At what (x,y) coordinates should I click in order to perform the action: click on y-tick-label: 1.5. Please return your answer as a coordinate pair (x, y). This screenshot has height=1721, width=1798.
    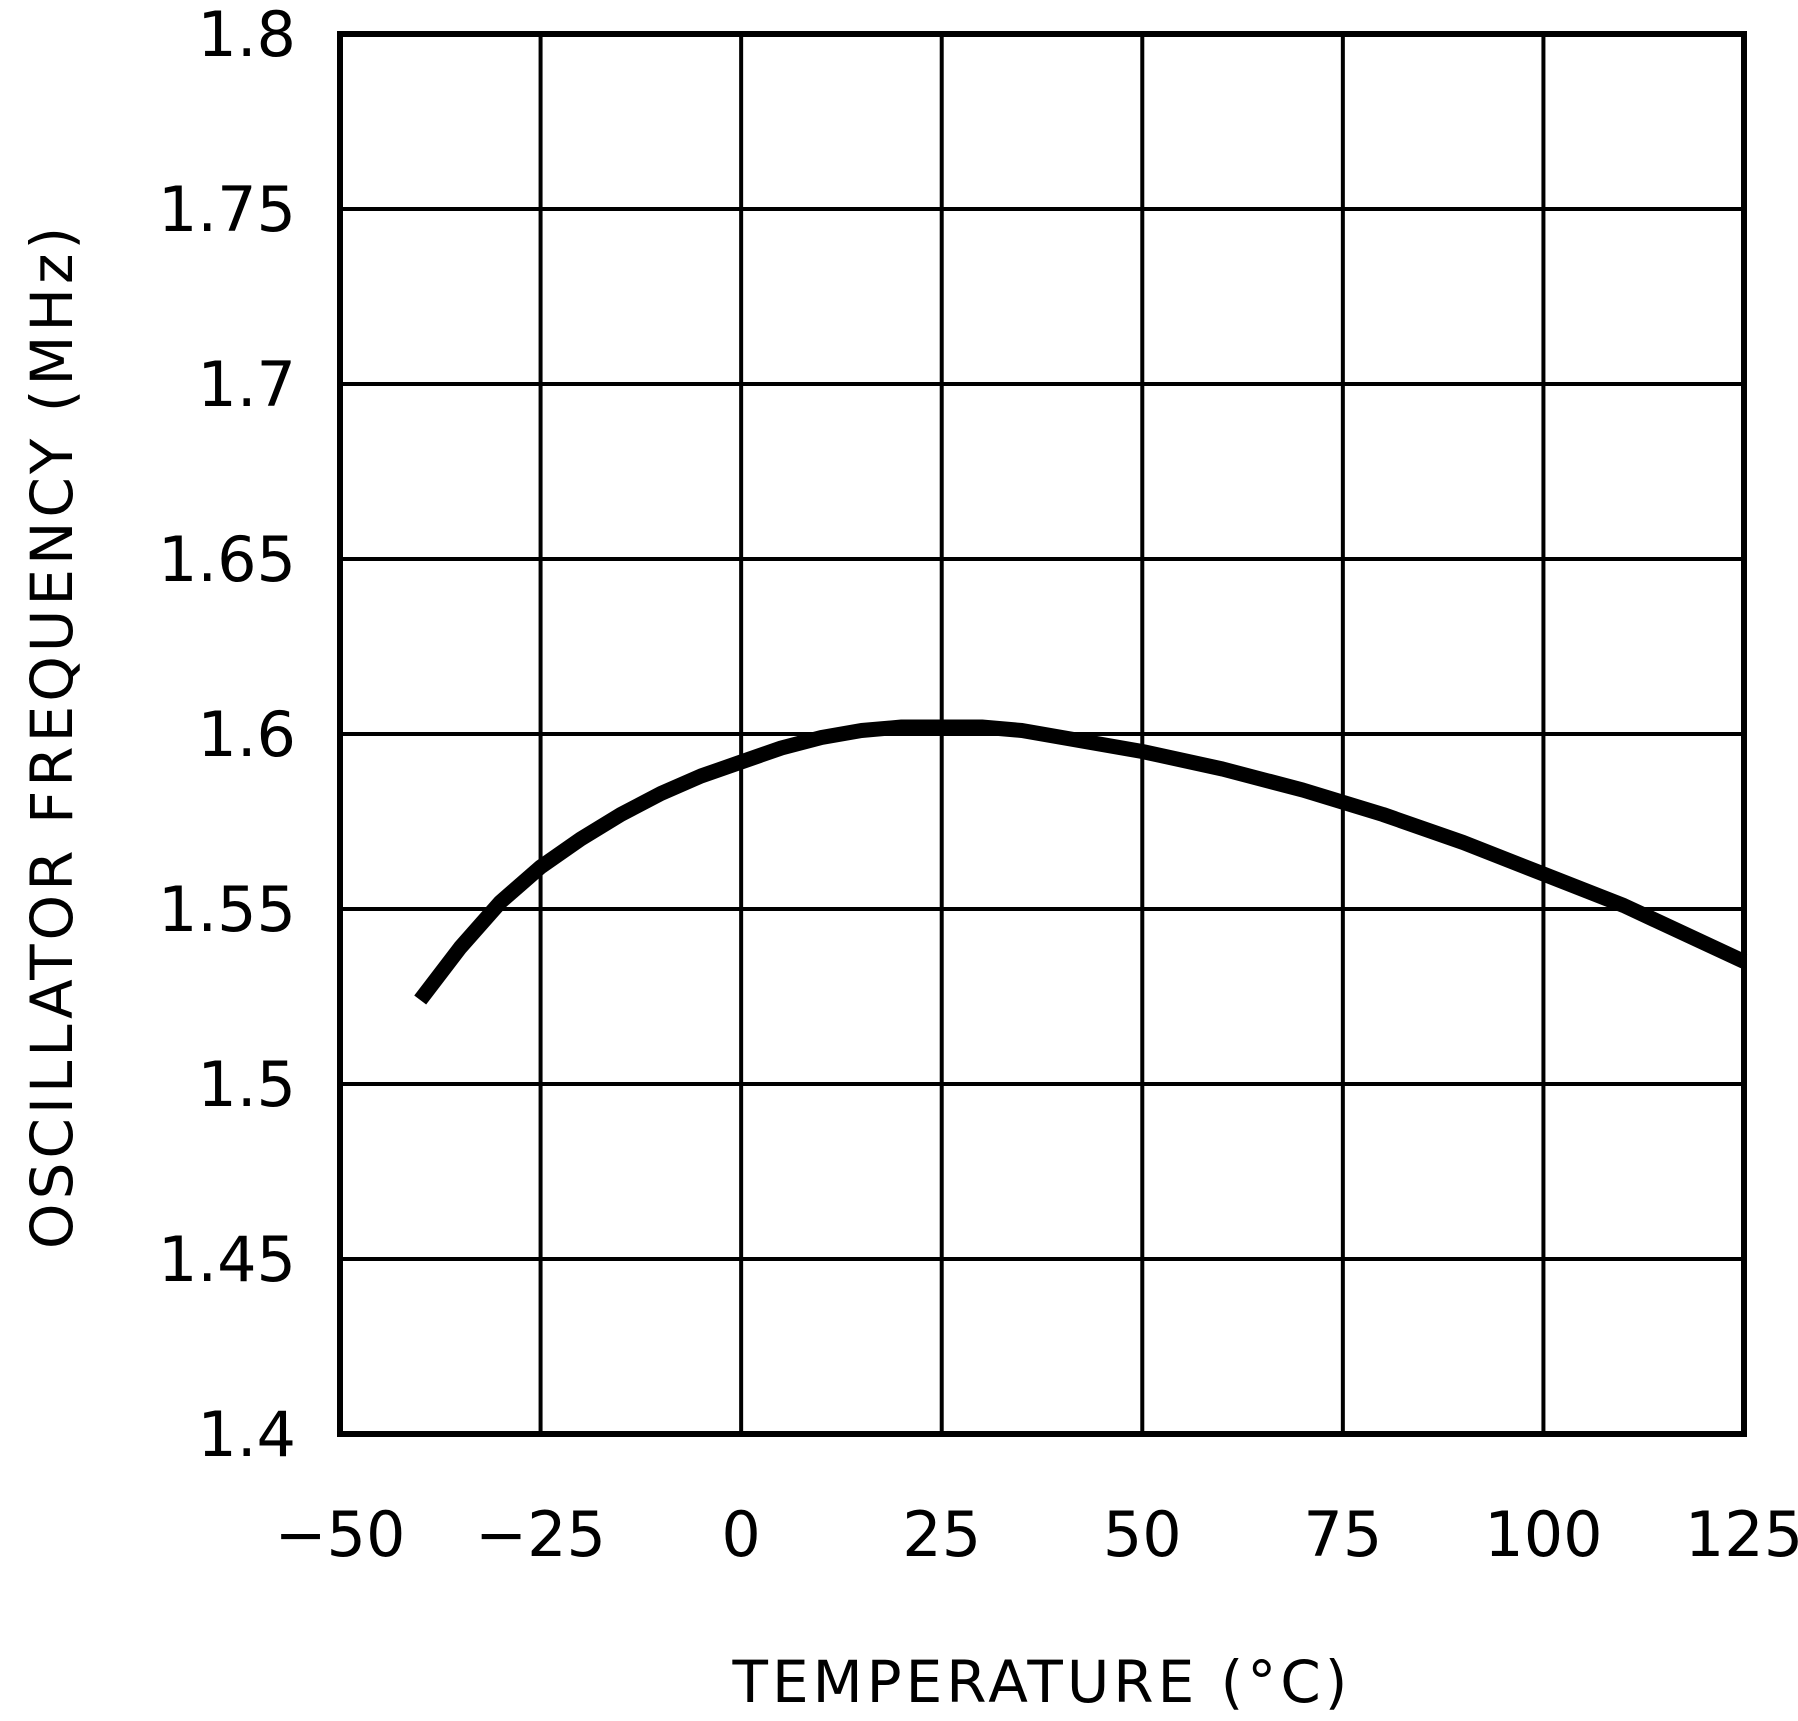
    Looking at the image, I should click on (246, 1084).